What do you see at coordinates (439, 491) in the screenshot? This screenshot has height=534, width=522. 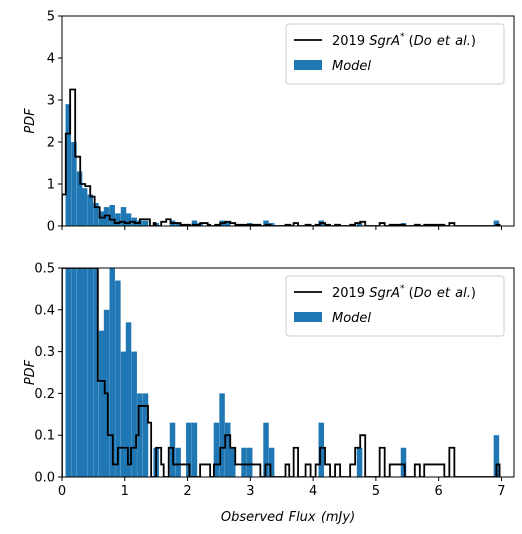 I see `x-tick-label: 6` at bounding box center [439, 491].